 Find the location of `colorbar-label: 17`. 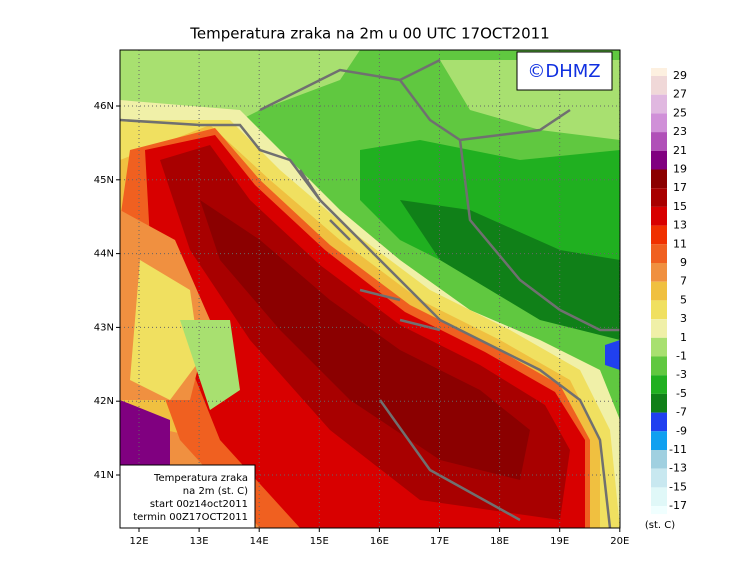

colorbar-label: 17 is located at coordinates (680, 187).